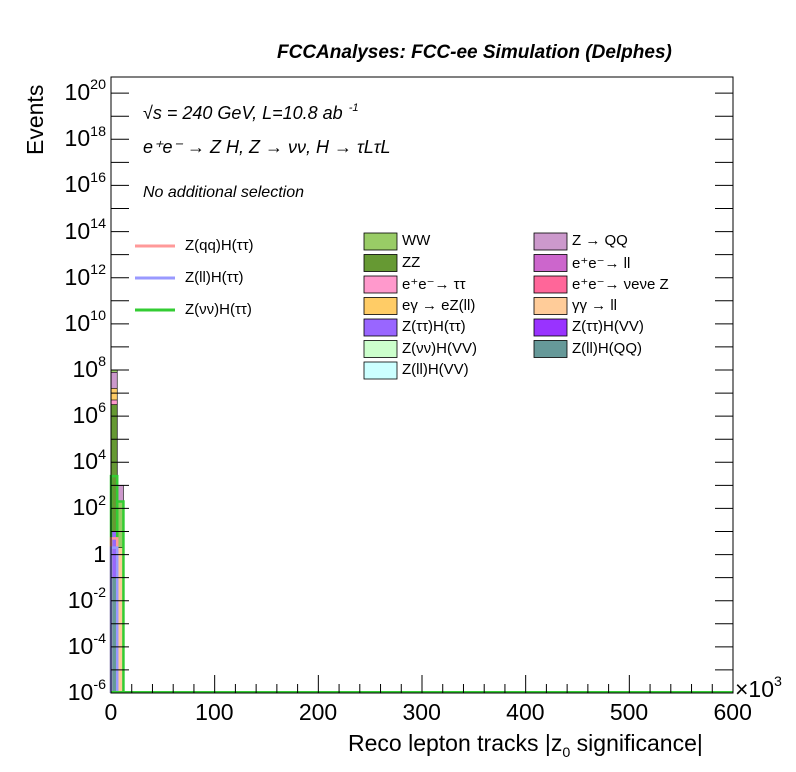 Image resolution: width=796 pixels, height=772 pixels. What do you see at coordinates (99, 553) in the screenshot?
I see `y-tick-label-3: 1` at bounding box center [99, 553].